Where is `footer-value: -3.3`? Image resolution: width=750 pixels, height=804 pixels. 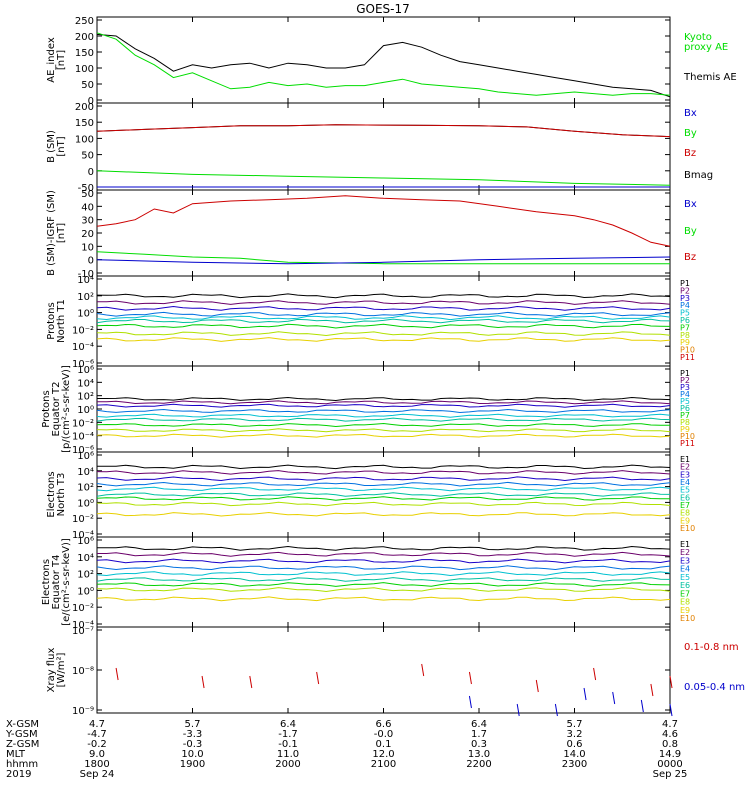
footer-value: -3.3 is located at coordinates (193, 734).